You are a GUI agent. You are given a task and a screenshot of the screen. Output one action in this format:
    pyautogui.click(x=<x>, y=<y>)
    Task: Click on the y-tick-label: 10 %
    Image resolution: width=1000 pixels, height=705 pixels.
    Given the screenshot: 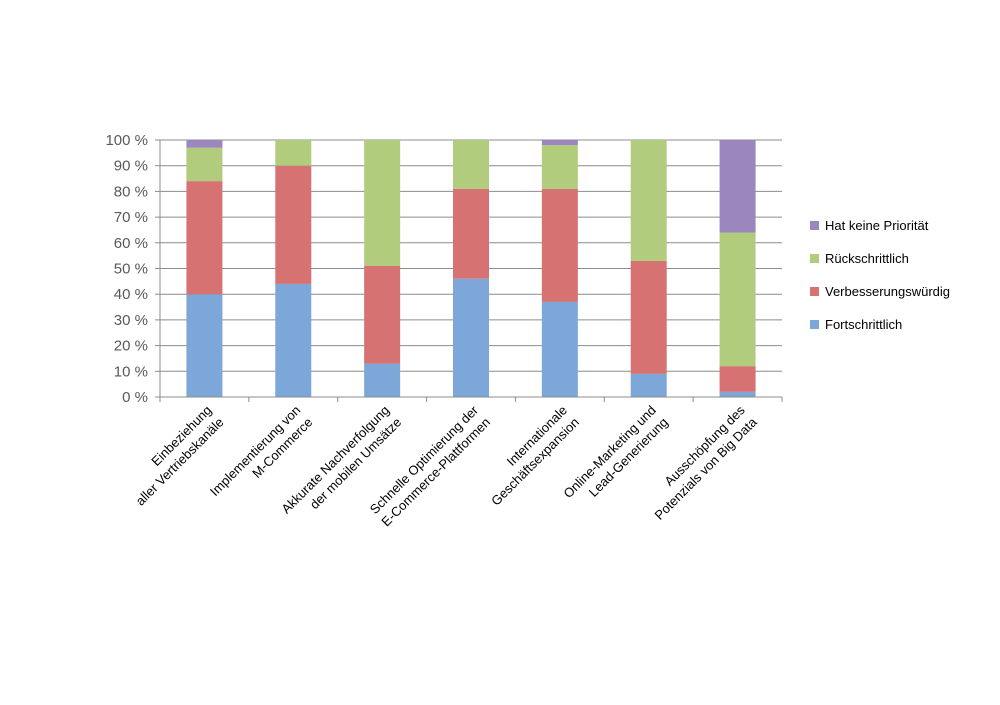 What is the action you would take?
    pyautogui.click(x=131, y=371)
    